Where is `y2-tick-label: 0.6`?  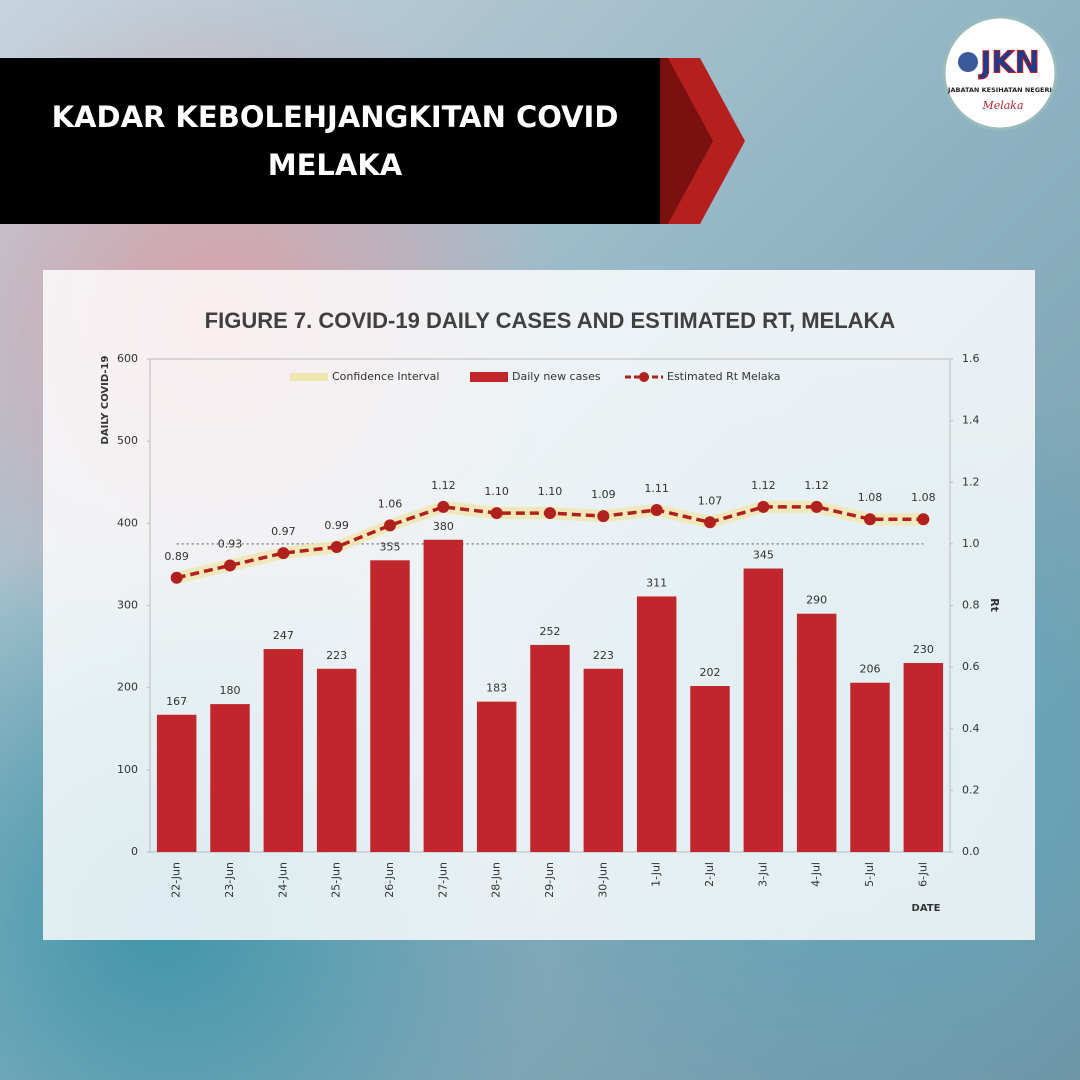 y2-tick-label: 0.6 is located at coordinates (971, 666).